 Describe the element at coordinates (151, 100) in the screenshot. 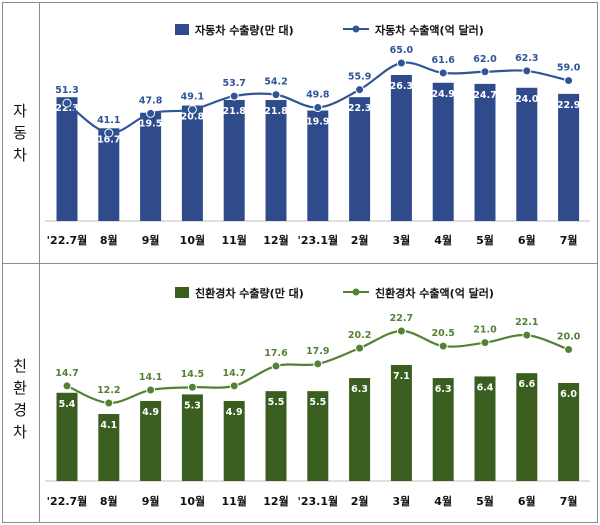

I see `line-value-label: 47.8` at that location.